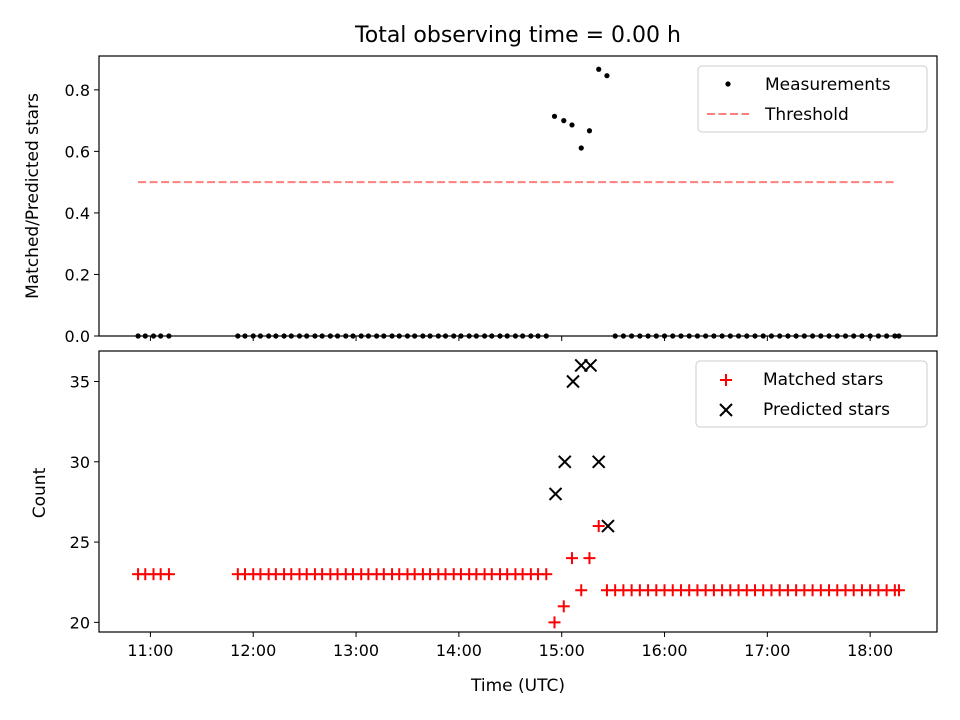  Describe the element at coordinates (767, 650) in the screenshot. I see `x-tick-label: 17:00` at that location.